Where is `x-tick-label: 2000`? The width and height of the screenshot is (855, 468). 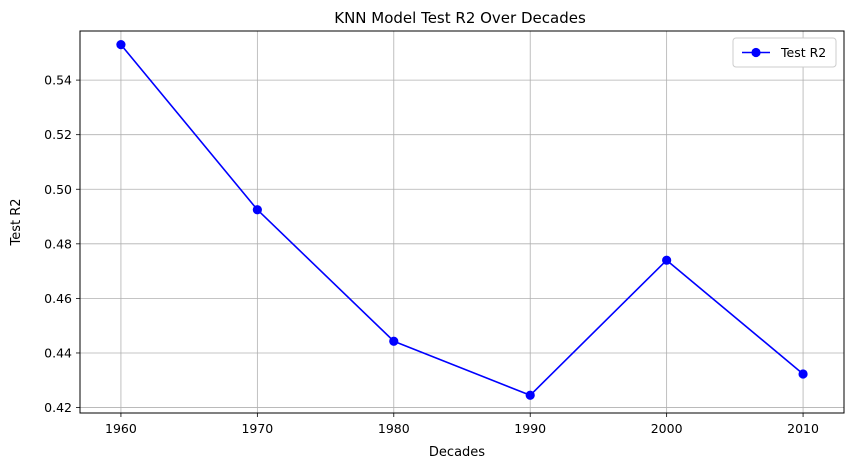
x-tick-label: 2000 is located at coordinates (667, 428).